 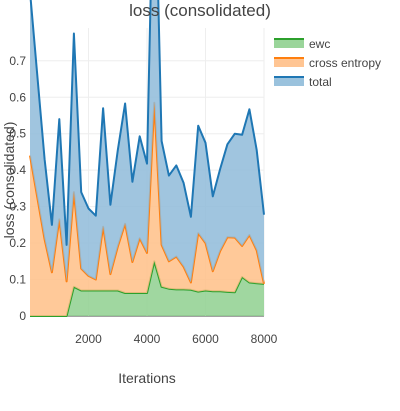 What do you see at coordinates (17, 207) in the screenshot?
I see `y-tick-label: 0.3` at bounding box center [17, 207].